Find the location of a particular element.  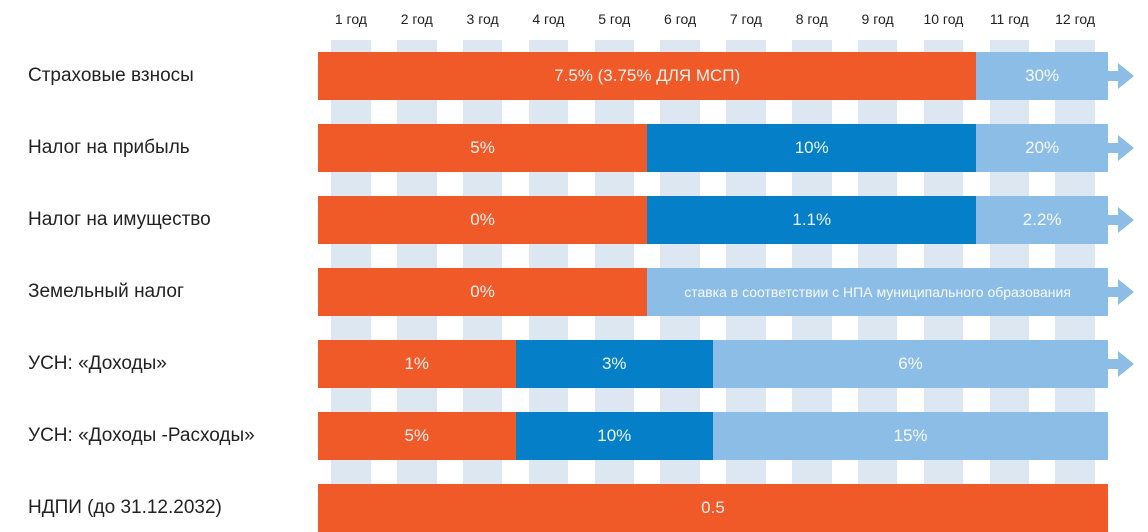

year-tick-label: 2 год is located at coordinates (416, 19).